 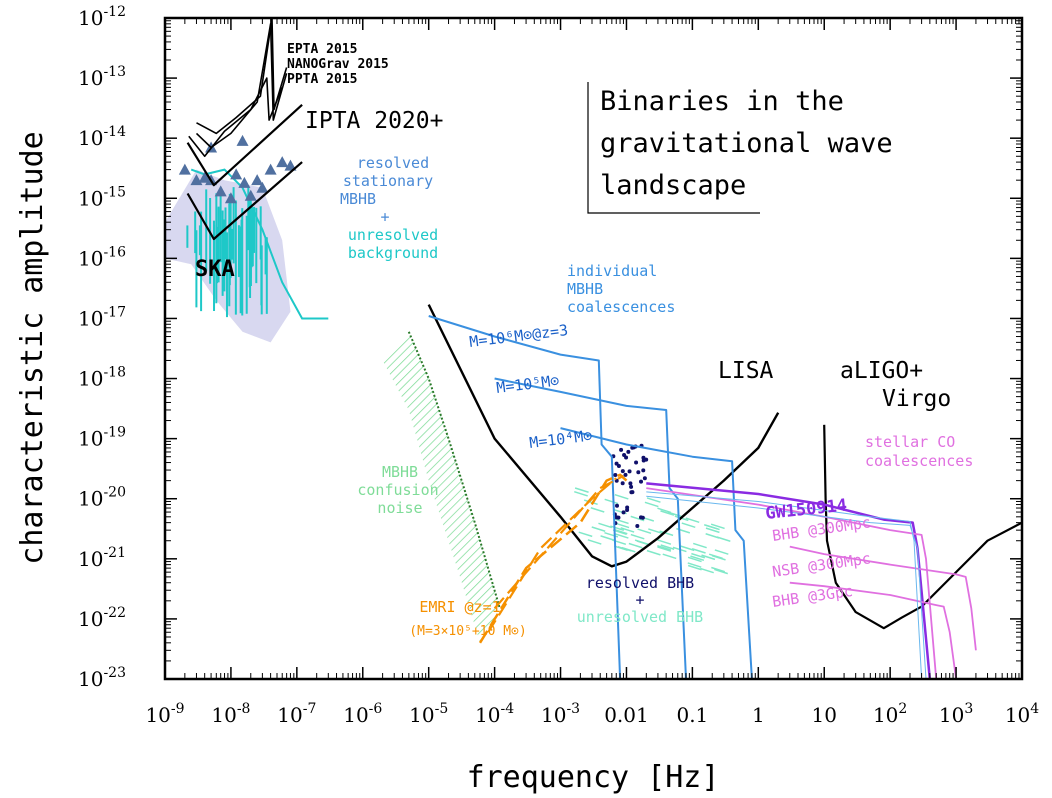 What do you see at coordinates (621, 307) in the screenshot?
I see `individual-label-3: coalescences` at bounding box center [621, 307].